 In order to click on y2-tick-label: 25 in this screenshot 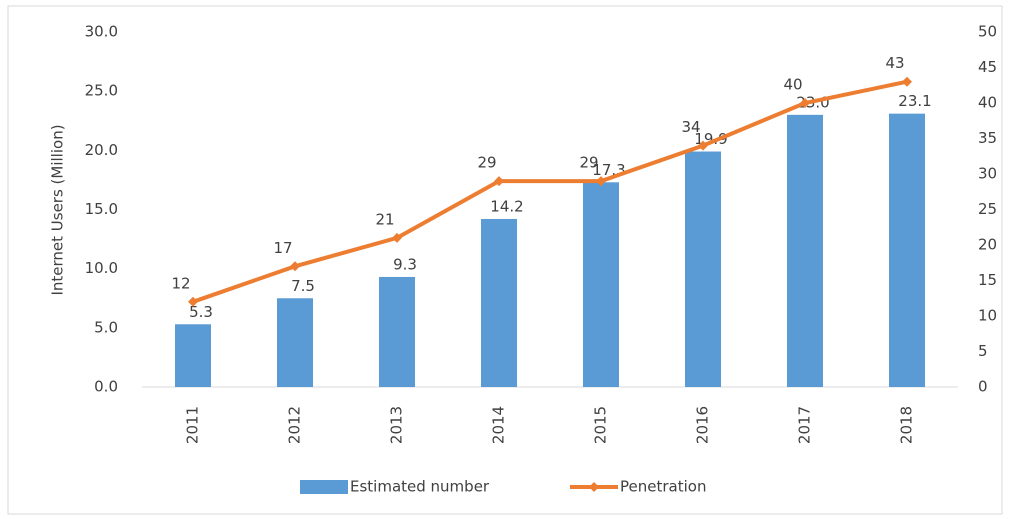, I will do `click(987, 209)`.